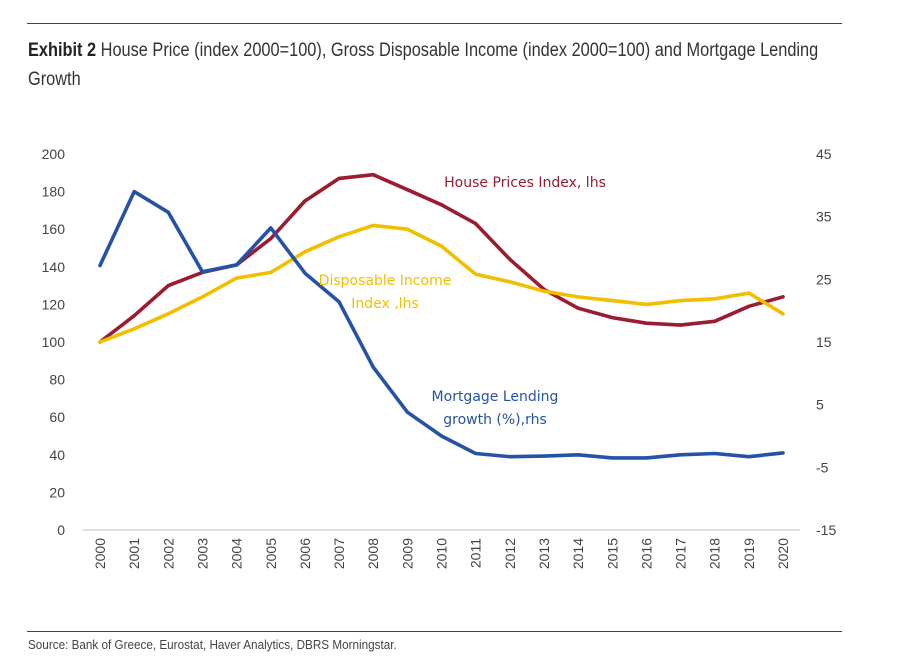  What do you see at coordinates (54, 192) in the screenshot?
I see `y-left-tick-label: 180` at bounding box center [54, 192].